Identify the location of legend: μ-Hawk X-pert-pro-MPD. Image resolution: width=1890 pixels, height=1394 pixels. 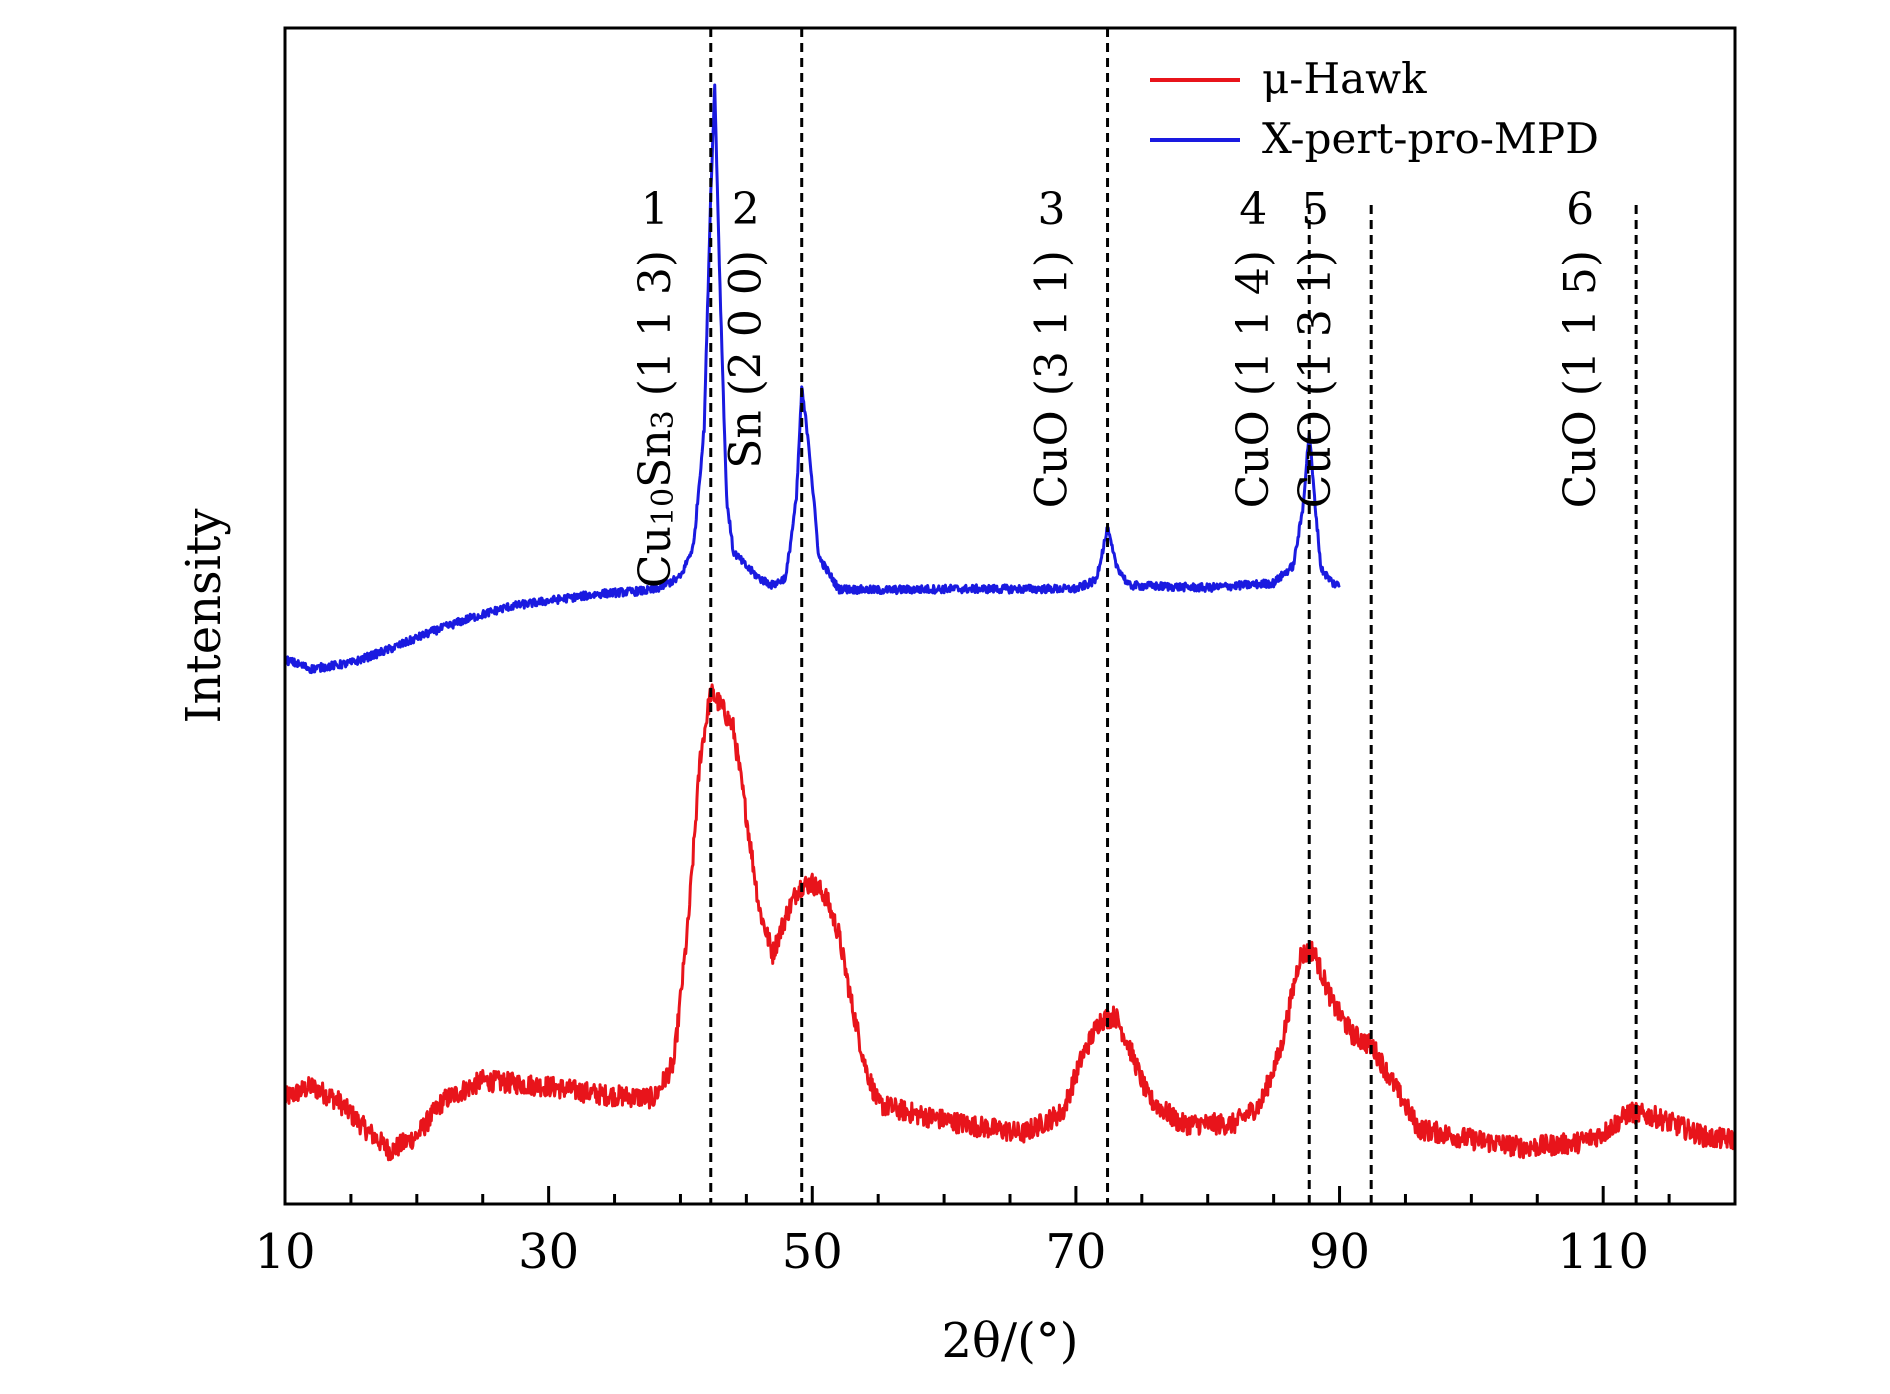
(1420, 110).